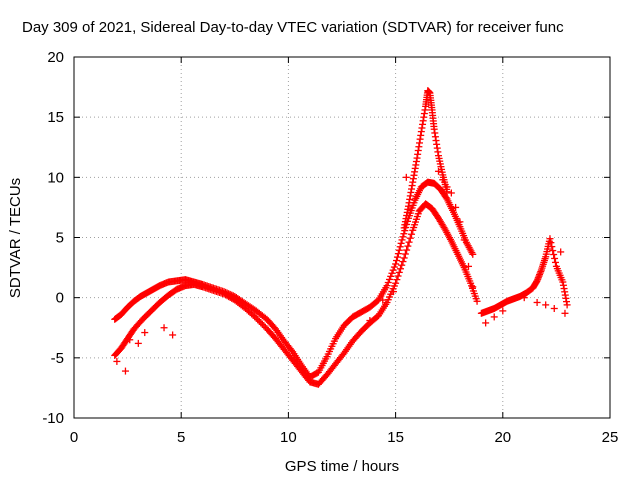 The width and height of the screenshot is (640, 480). Describe the element at coordinates (60, 238) in the screenshot. I see `y-tick-label: 5` at that location.